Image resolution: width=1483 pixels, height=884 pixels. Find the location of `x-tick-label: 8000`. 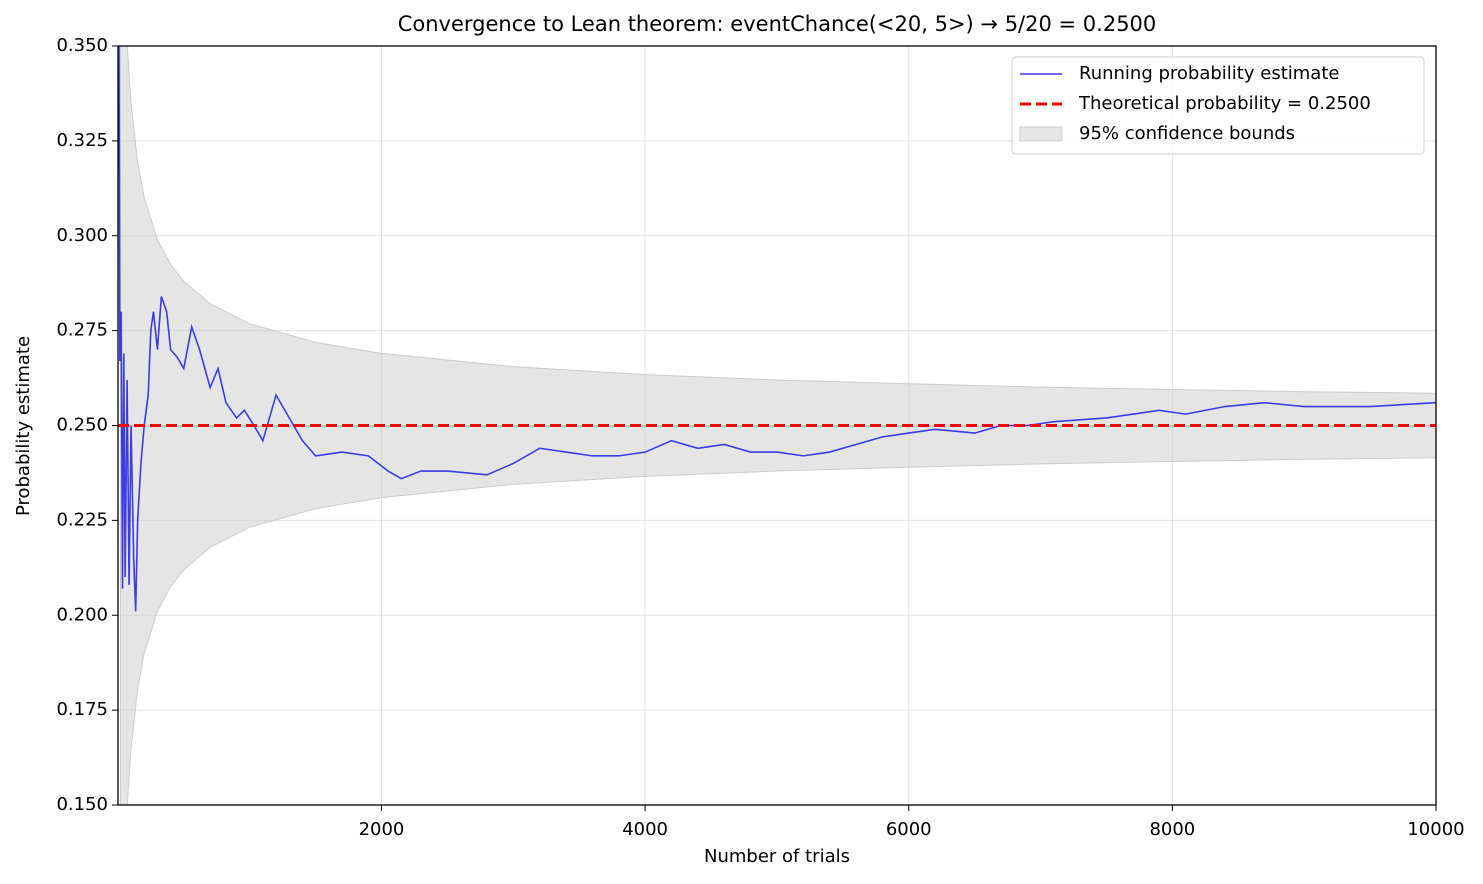

x-tick-label: 8000 is located at coordinates (1172, 829).